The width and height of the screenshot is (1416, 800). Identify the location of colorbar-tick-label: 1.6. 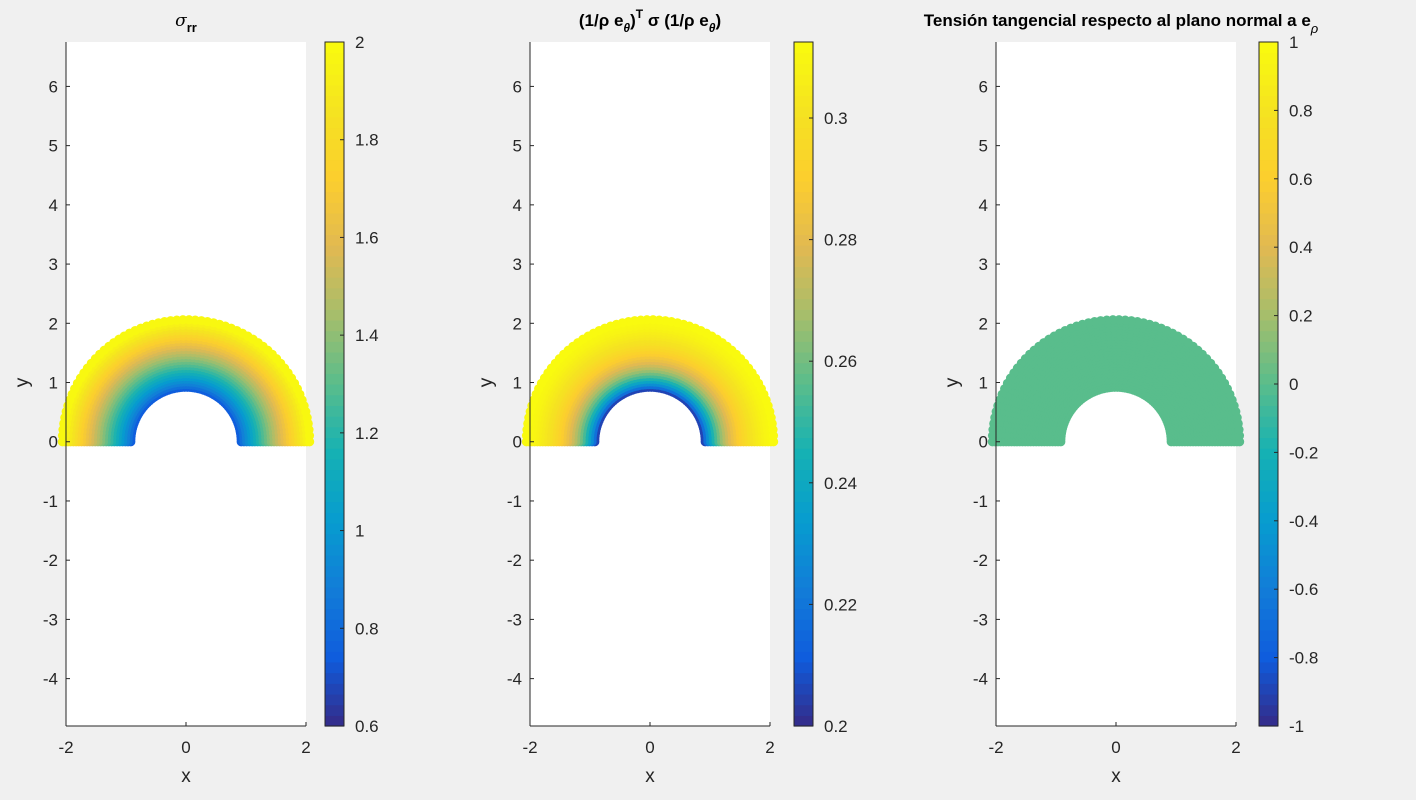
(367, 237).